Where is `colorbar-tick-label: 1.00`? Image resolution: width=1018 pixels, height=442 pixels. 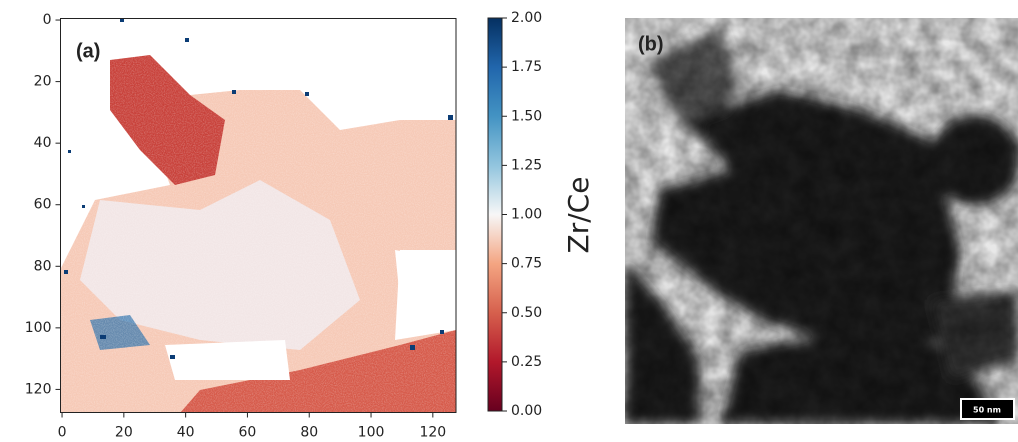
colorbar-tick-label: 1.00 is located at coordinates (526, 215).